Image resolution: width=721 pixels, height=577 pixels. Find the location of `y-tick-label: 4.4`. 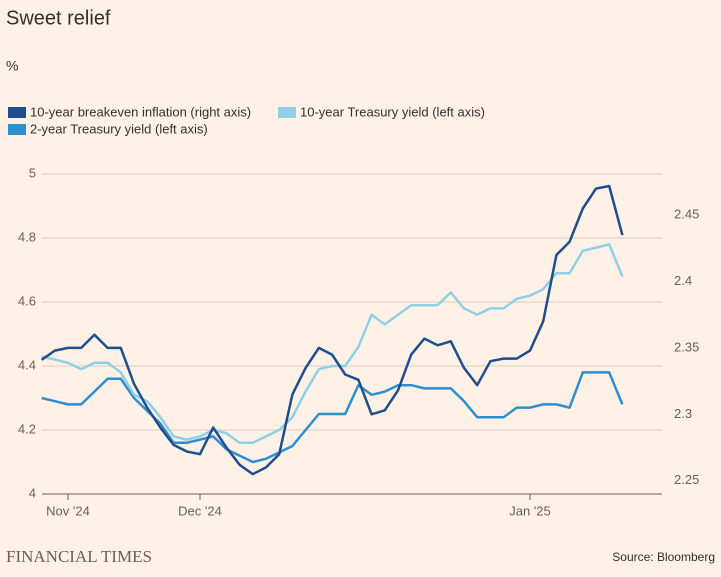

y-tick-label: 4.4 is located at coordinates (27, 364).